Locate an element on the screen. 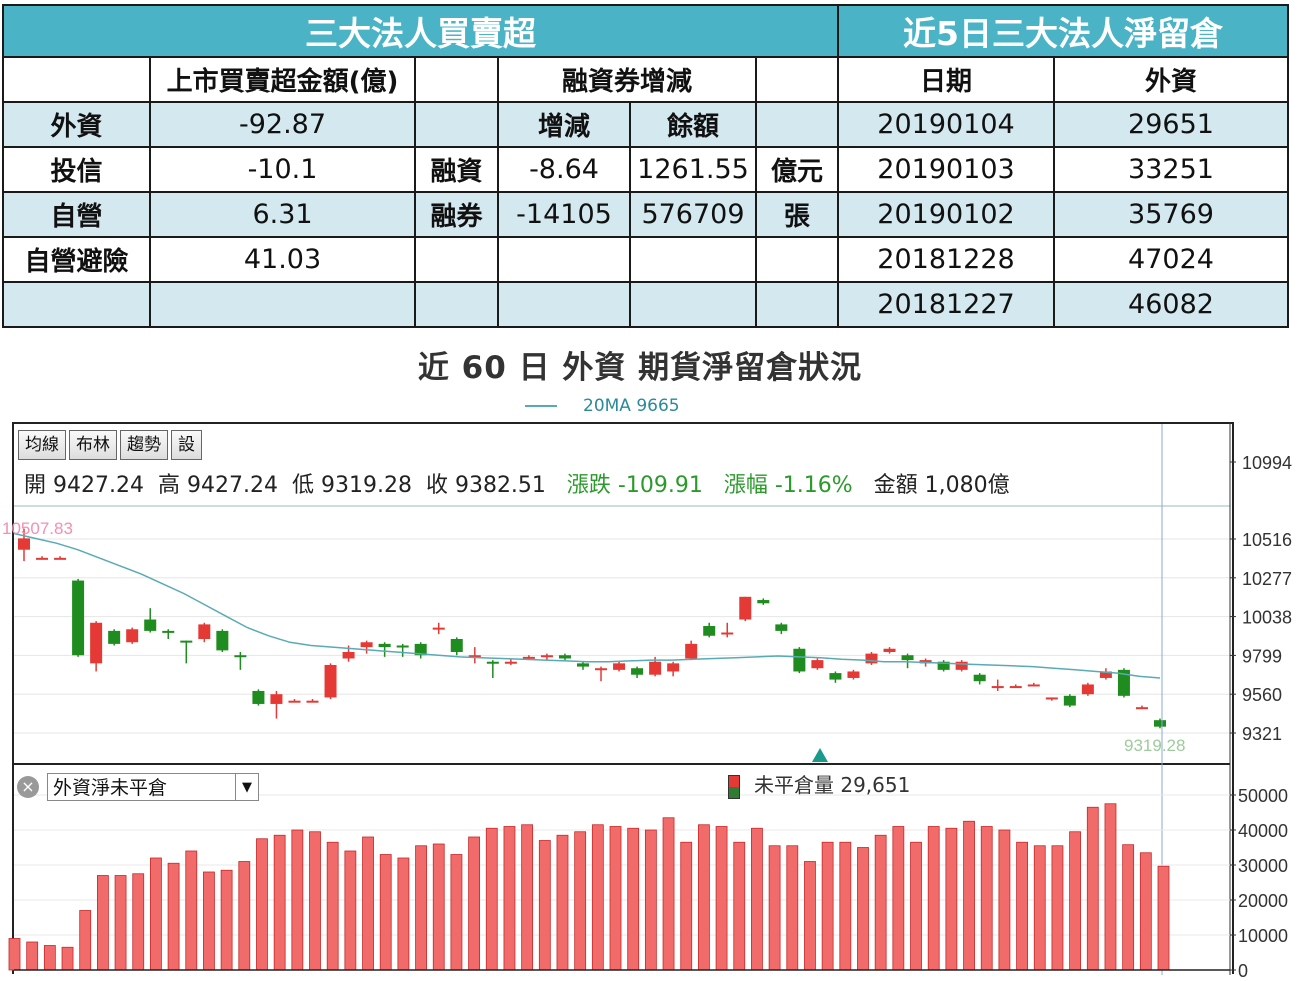 The image size is (1307, 981). row-label: 自營 is located at coordinates (76, 214).